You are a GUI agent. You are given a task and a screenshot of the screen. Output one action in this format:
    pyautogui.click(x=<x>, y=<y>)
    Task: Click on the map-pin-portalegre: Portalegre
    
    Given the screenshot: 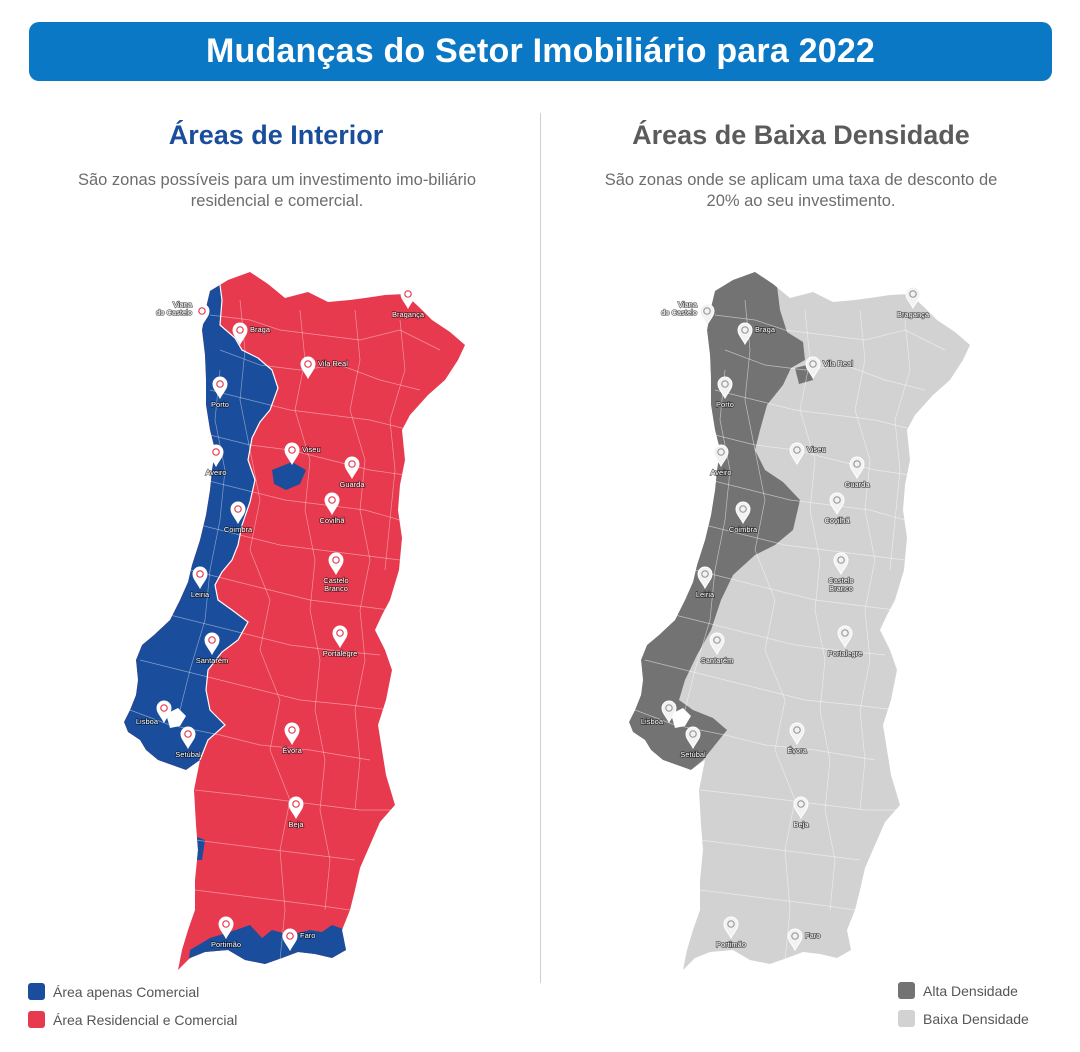 What is the action you would take?
    pyautogui.click(x=340, y=642)
    